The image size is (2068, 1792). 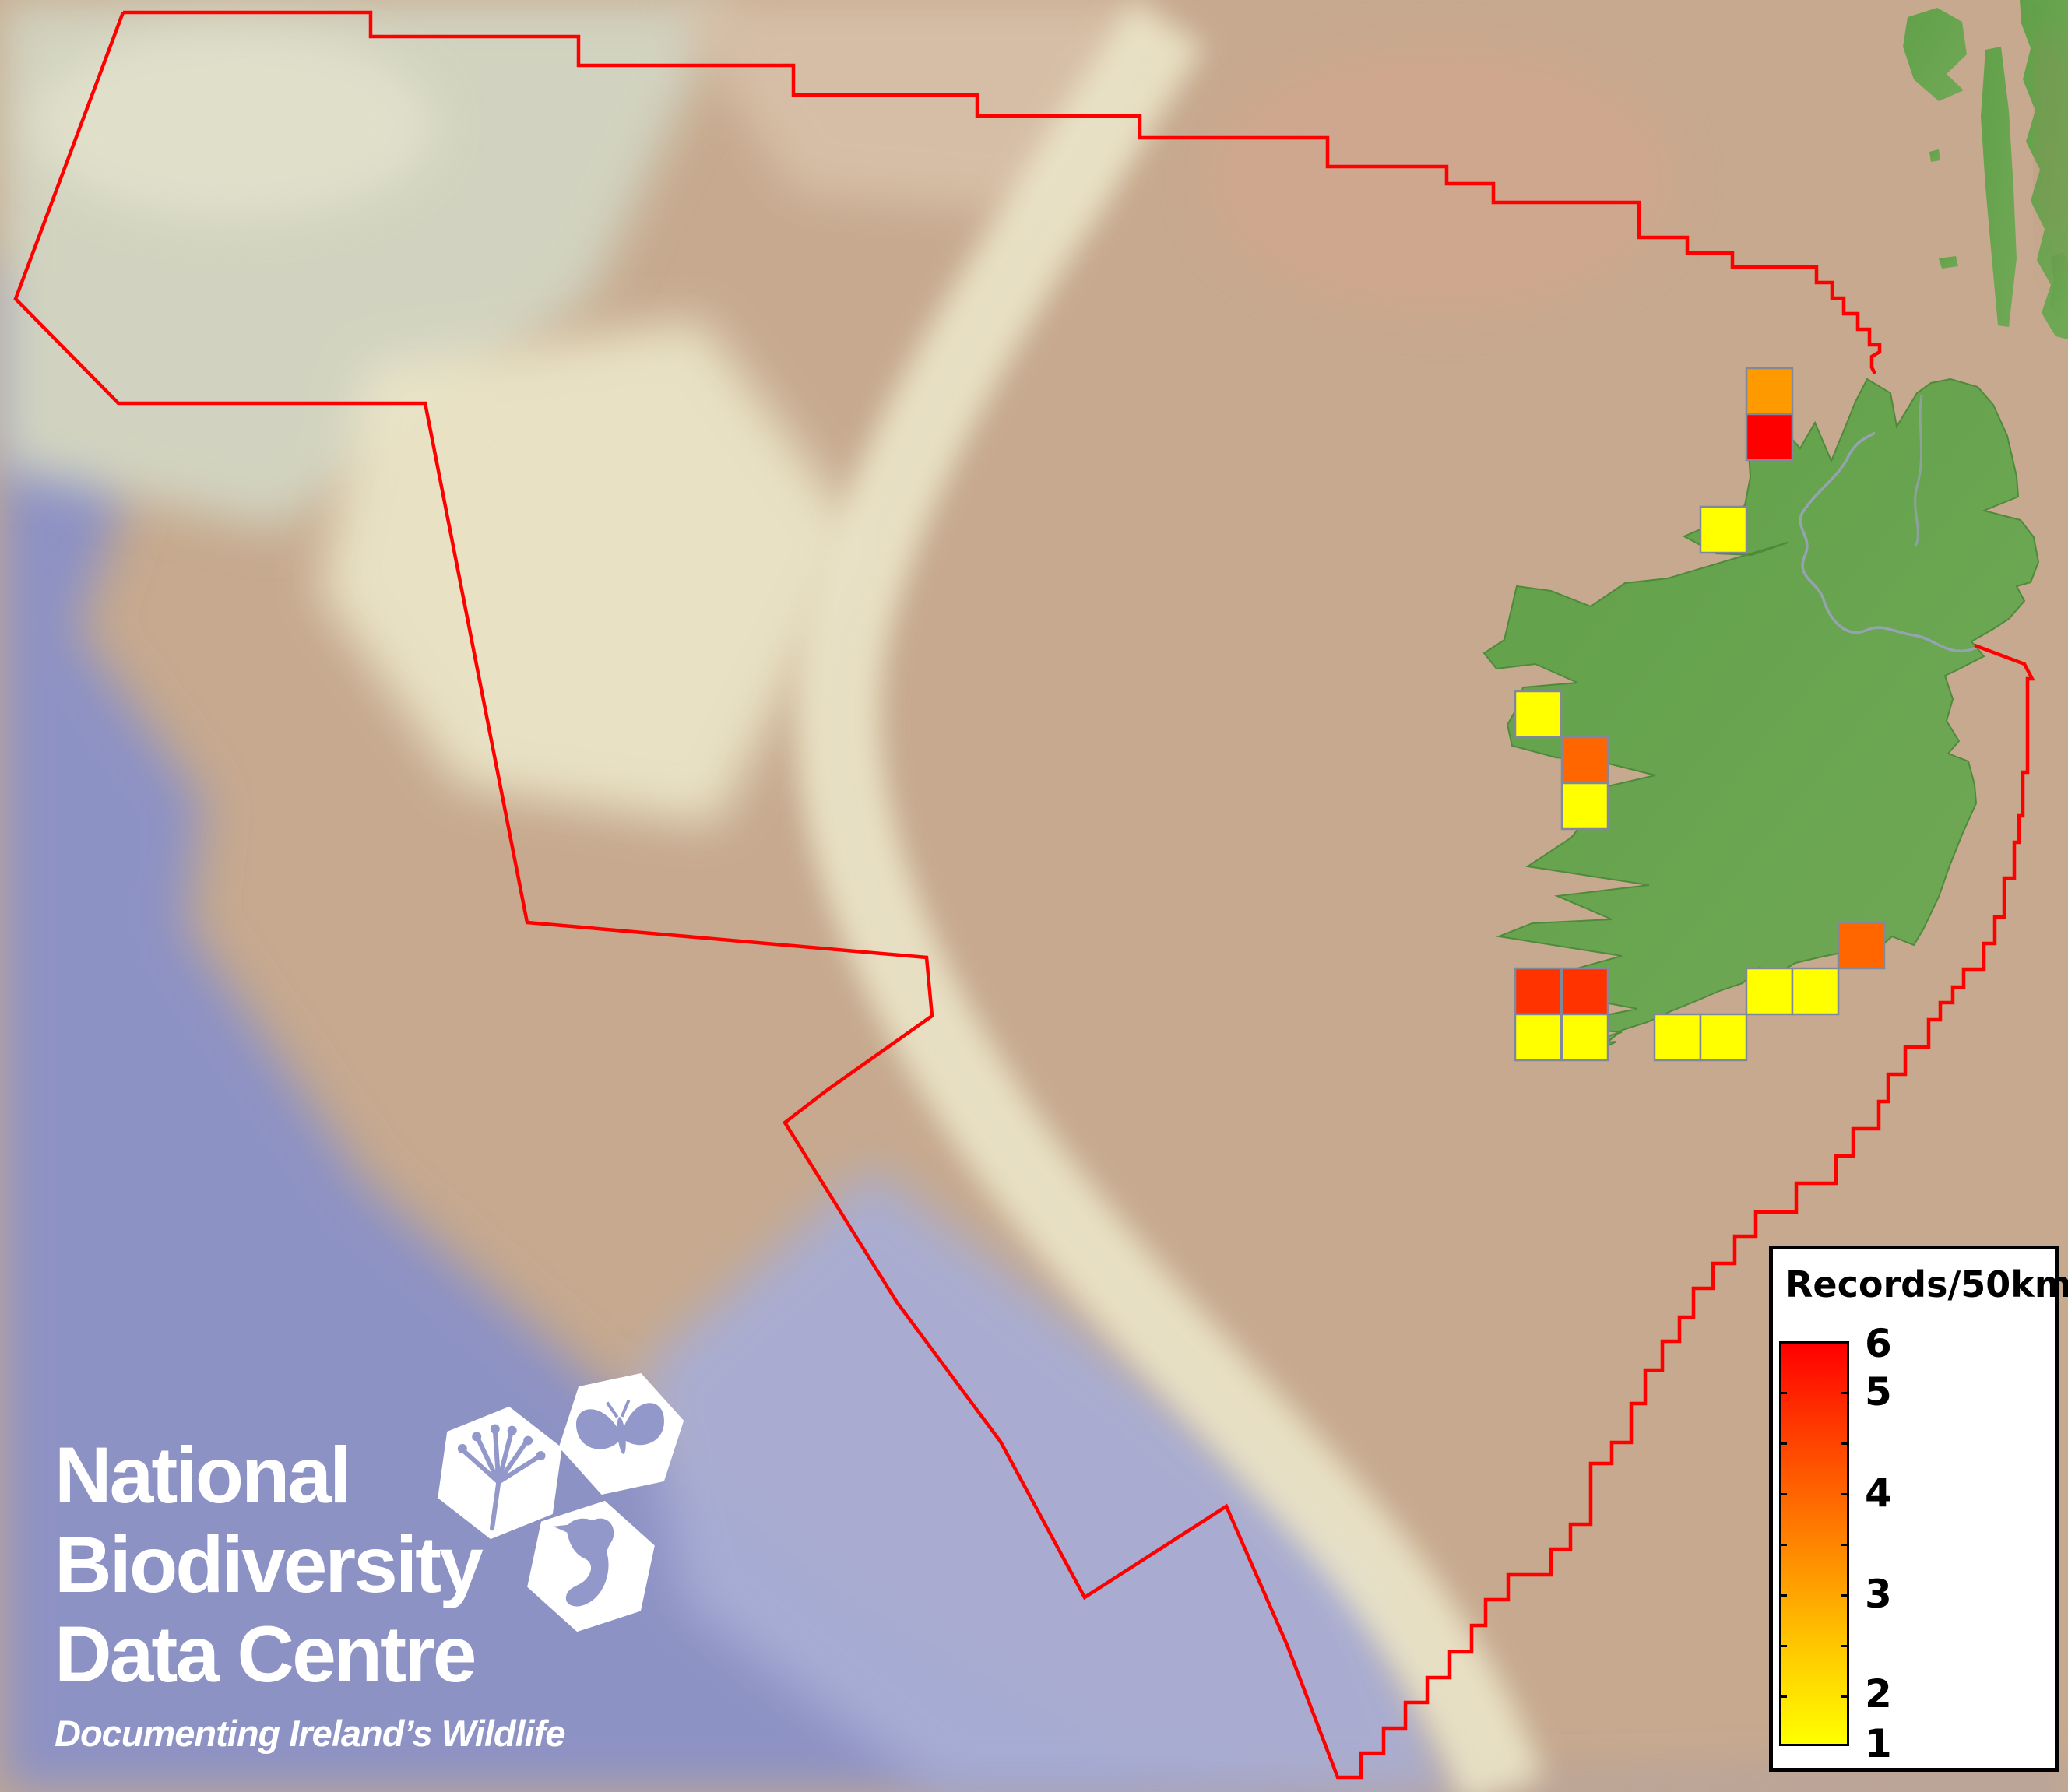 I want to click on legend-gradient-bar, so click(x=1814, y=1543).